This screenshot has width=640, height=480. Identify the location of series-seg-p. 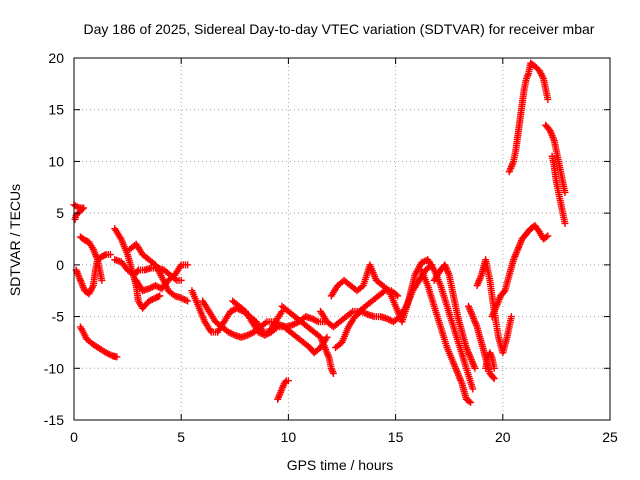
(402, 324).